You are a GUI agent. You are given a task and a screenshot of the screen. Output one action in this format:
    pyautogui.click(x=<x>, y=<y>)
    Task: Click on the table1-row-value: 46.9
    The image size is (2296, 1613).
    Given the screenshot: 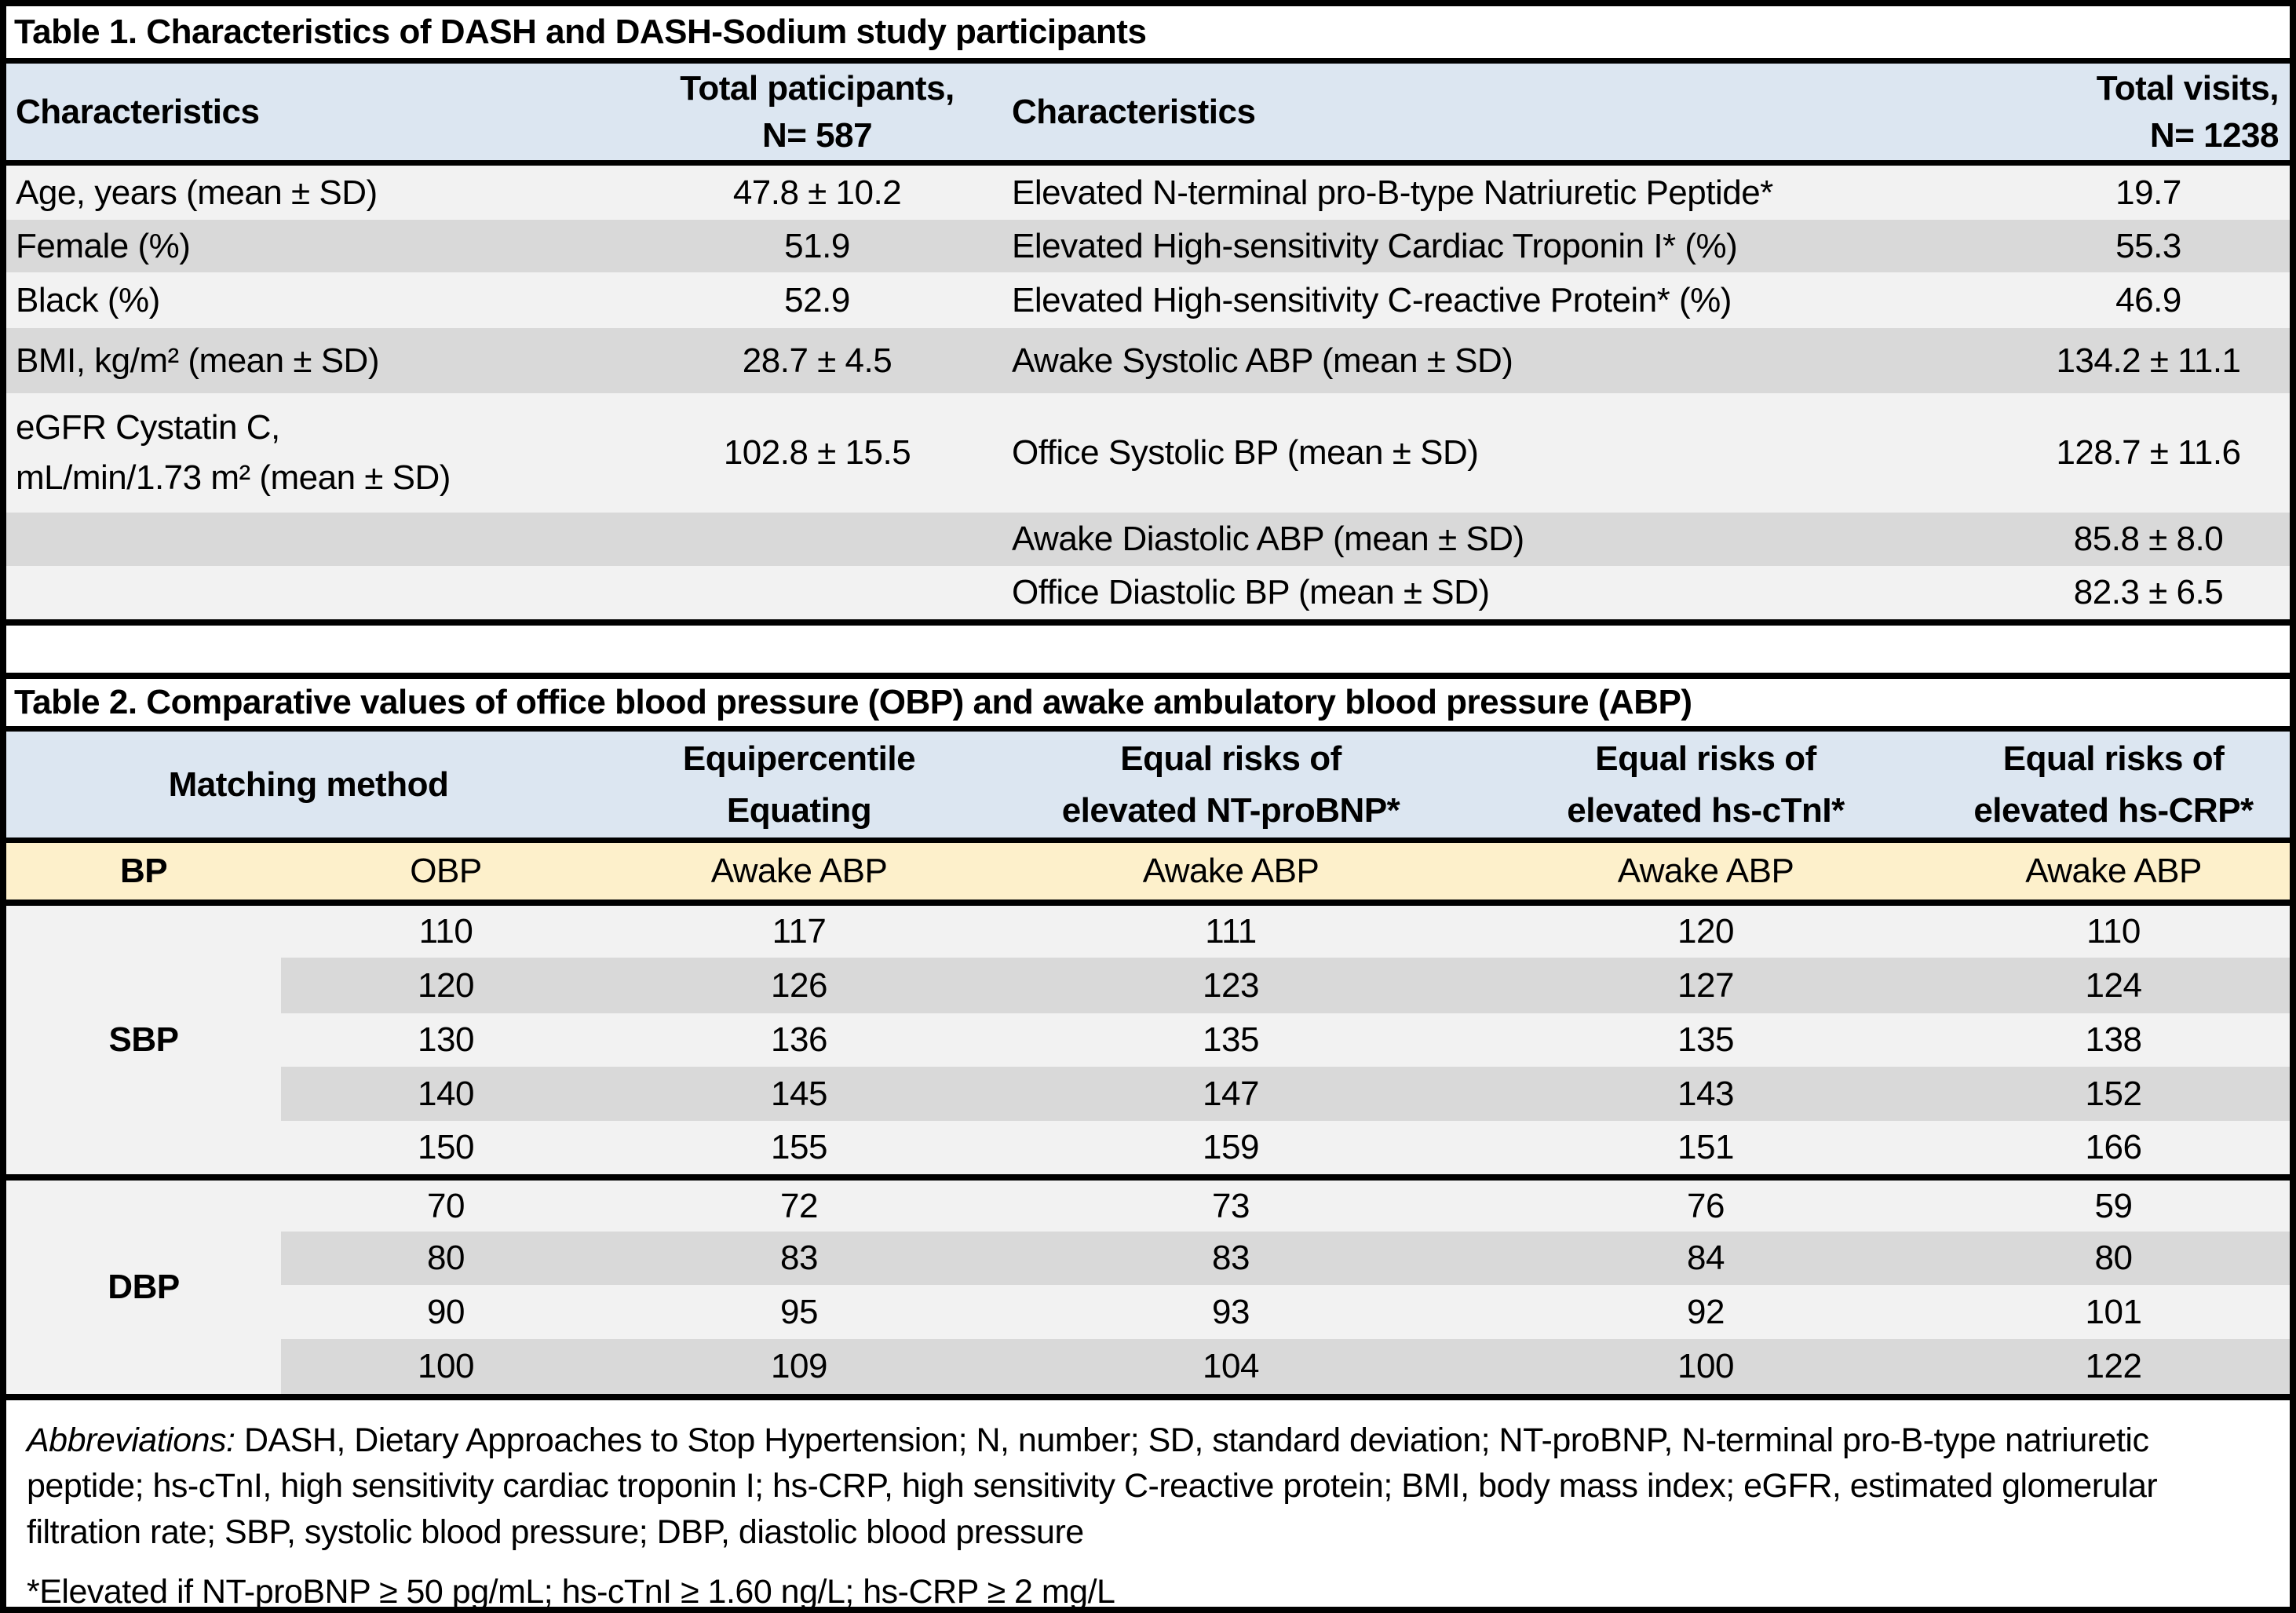 What is the action you would take?
    pyautogui.click(x=2148, y=300)
    